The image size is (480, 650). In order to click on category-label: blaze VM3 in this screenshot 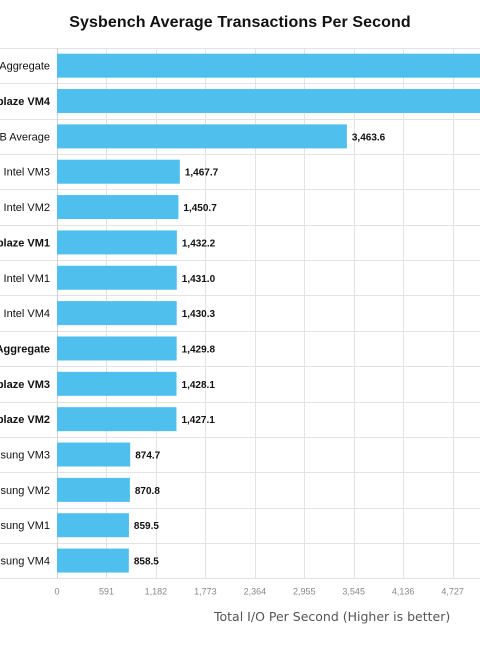, I will do `click(25, 385)`.